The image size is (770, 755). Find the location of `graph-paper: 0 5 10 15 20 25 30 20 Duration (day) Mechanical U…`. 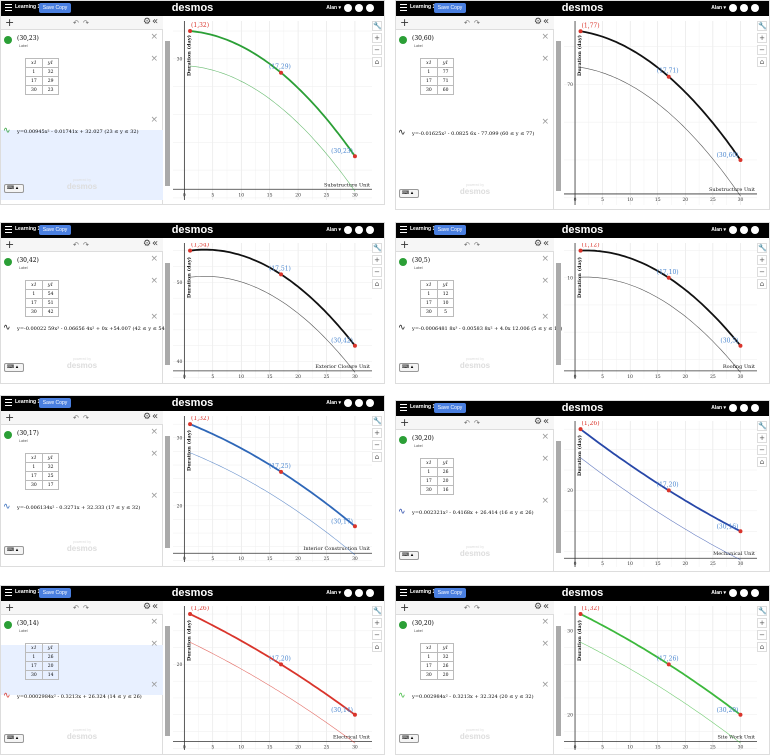

graph-paper: 0 5 10 15 20 25 30 20 Duration (day) Mechanical U… is located at coordinates (660, 494).